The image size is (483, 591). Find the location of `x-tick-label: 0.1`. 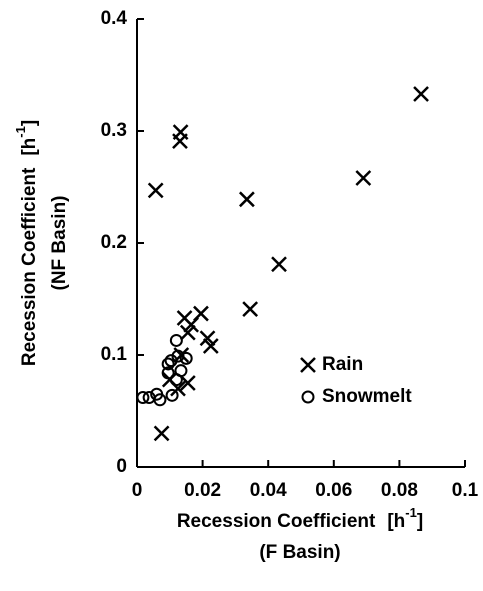

x-tick-label: 0.1 is located at coordinates (465, 490).